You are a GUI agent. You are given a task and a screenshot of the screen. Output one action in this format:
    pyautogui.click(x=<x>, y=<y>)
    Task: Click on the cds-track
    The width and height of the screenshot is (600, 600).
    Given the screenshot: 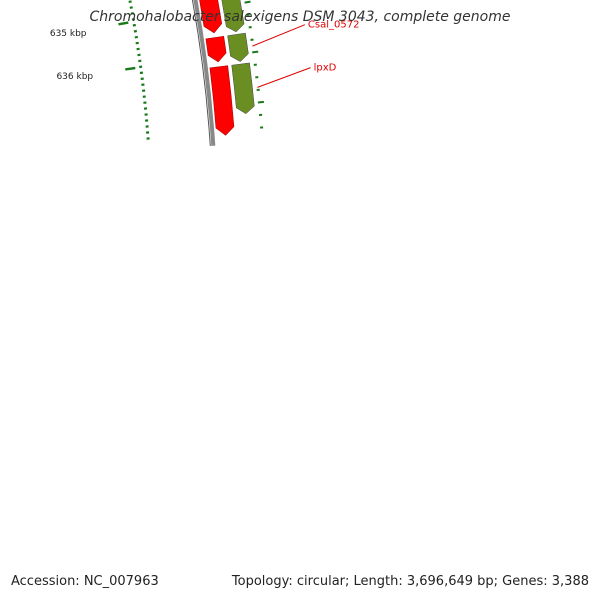 What is the action you would take?
    pyautogui.click(x=217, y=68)
    